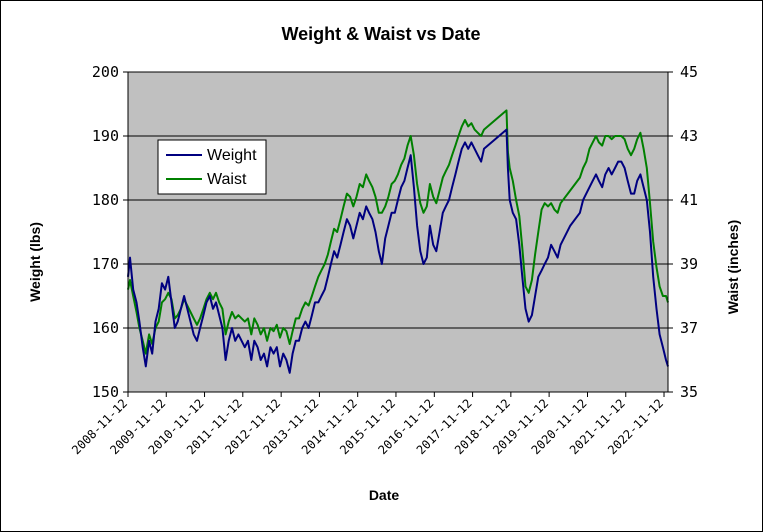 The width and height of the screenshot is (763, 532). What do you see at coordinates (689, 136) in the screenshot?
I see `y2-tick-label-4: 43` at bounding box center [689, 136].